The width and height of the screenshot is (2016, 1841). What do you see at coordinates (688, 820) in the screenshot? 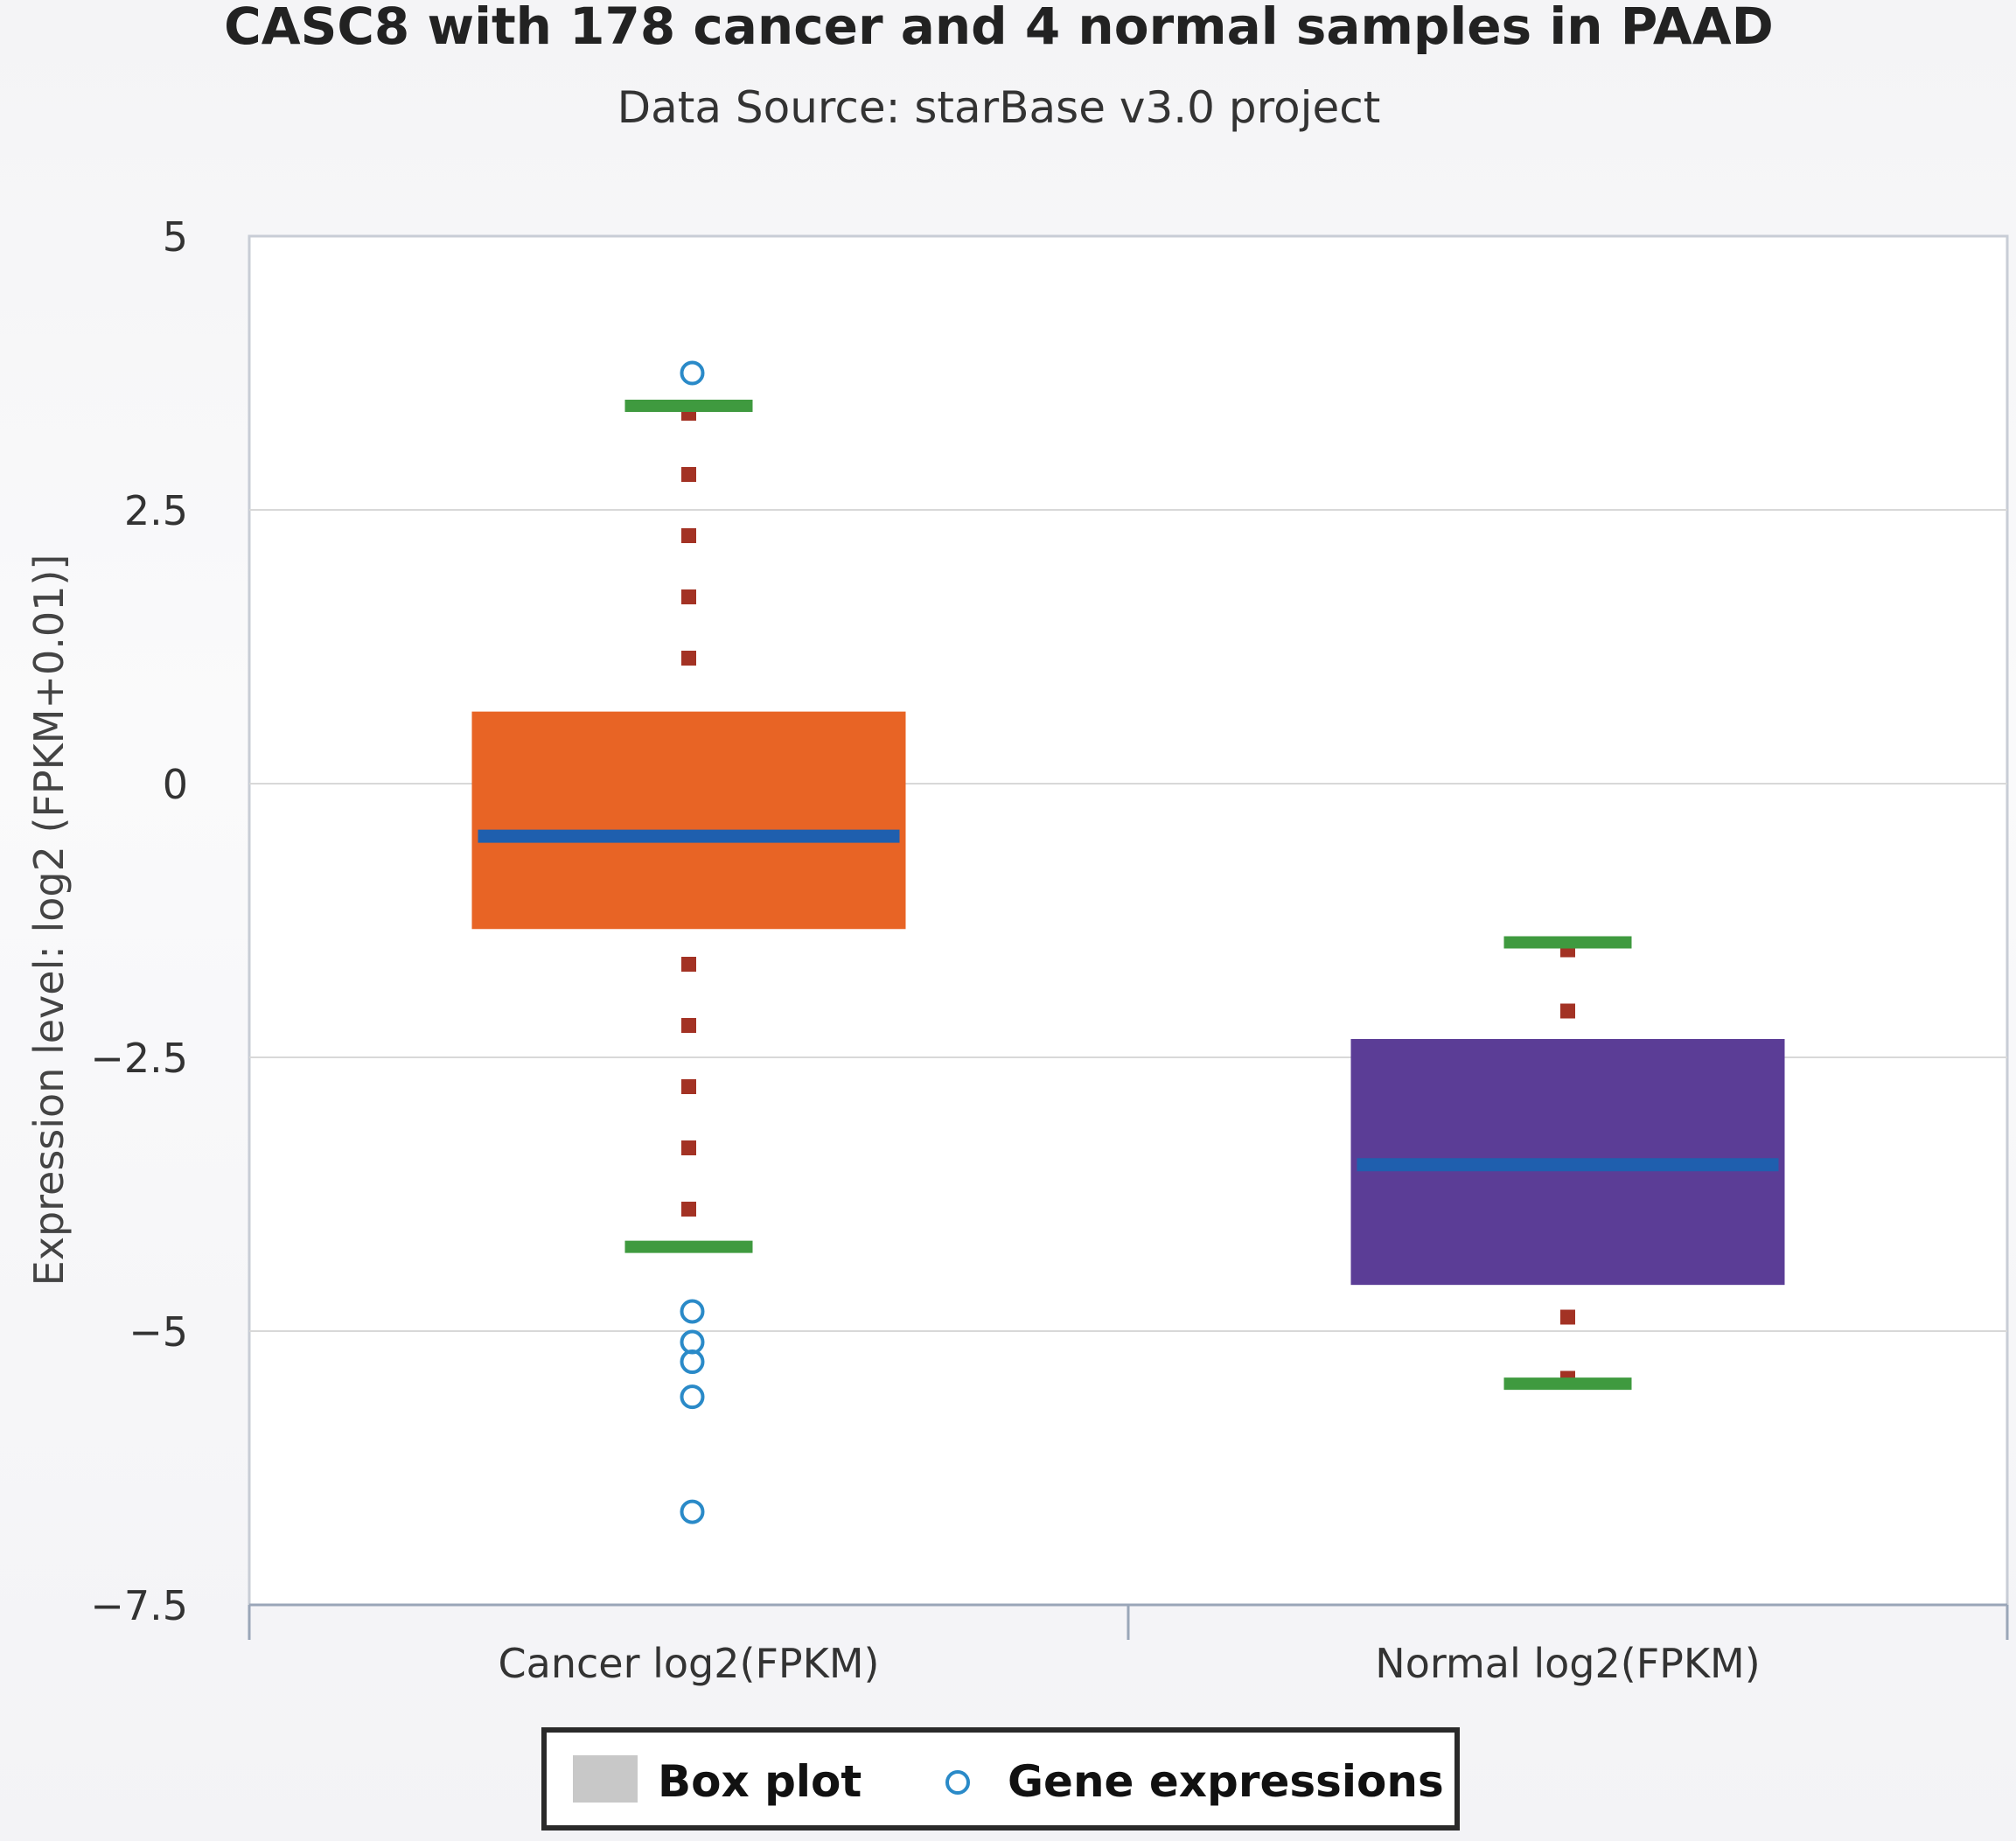
I see `iqr-box` at bounding box center [688, 820].